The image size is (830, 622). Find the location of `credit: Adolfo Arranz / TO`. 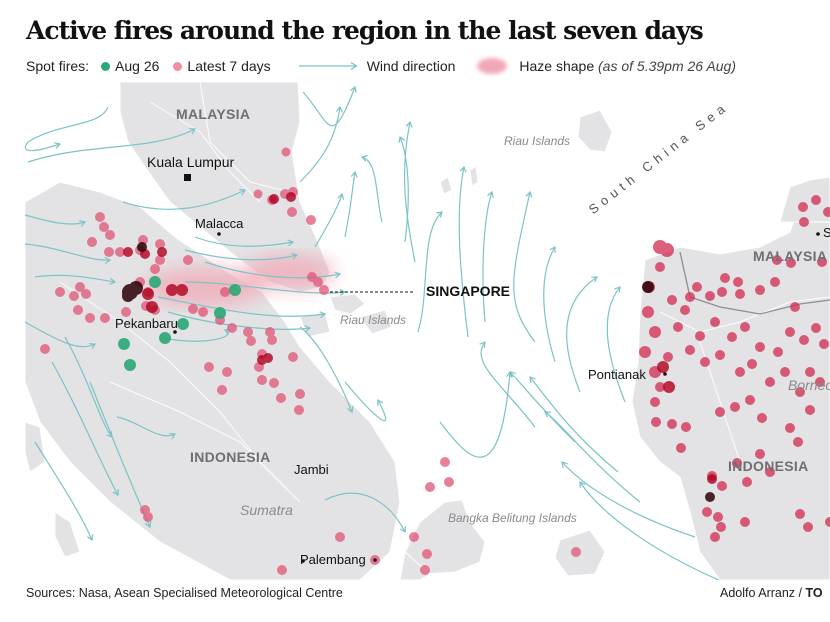

credit: Adolfo Arranz / TO is located at coordinates (771, 593).